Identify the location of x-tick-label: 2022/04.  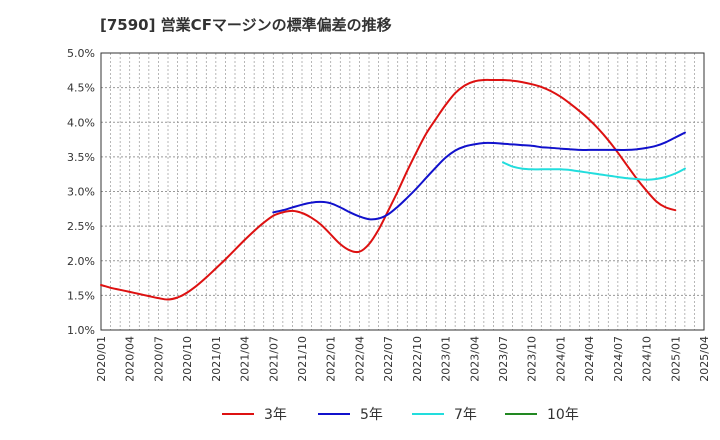
(359, 359).